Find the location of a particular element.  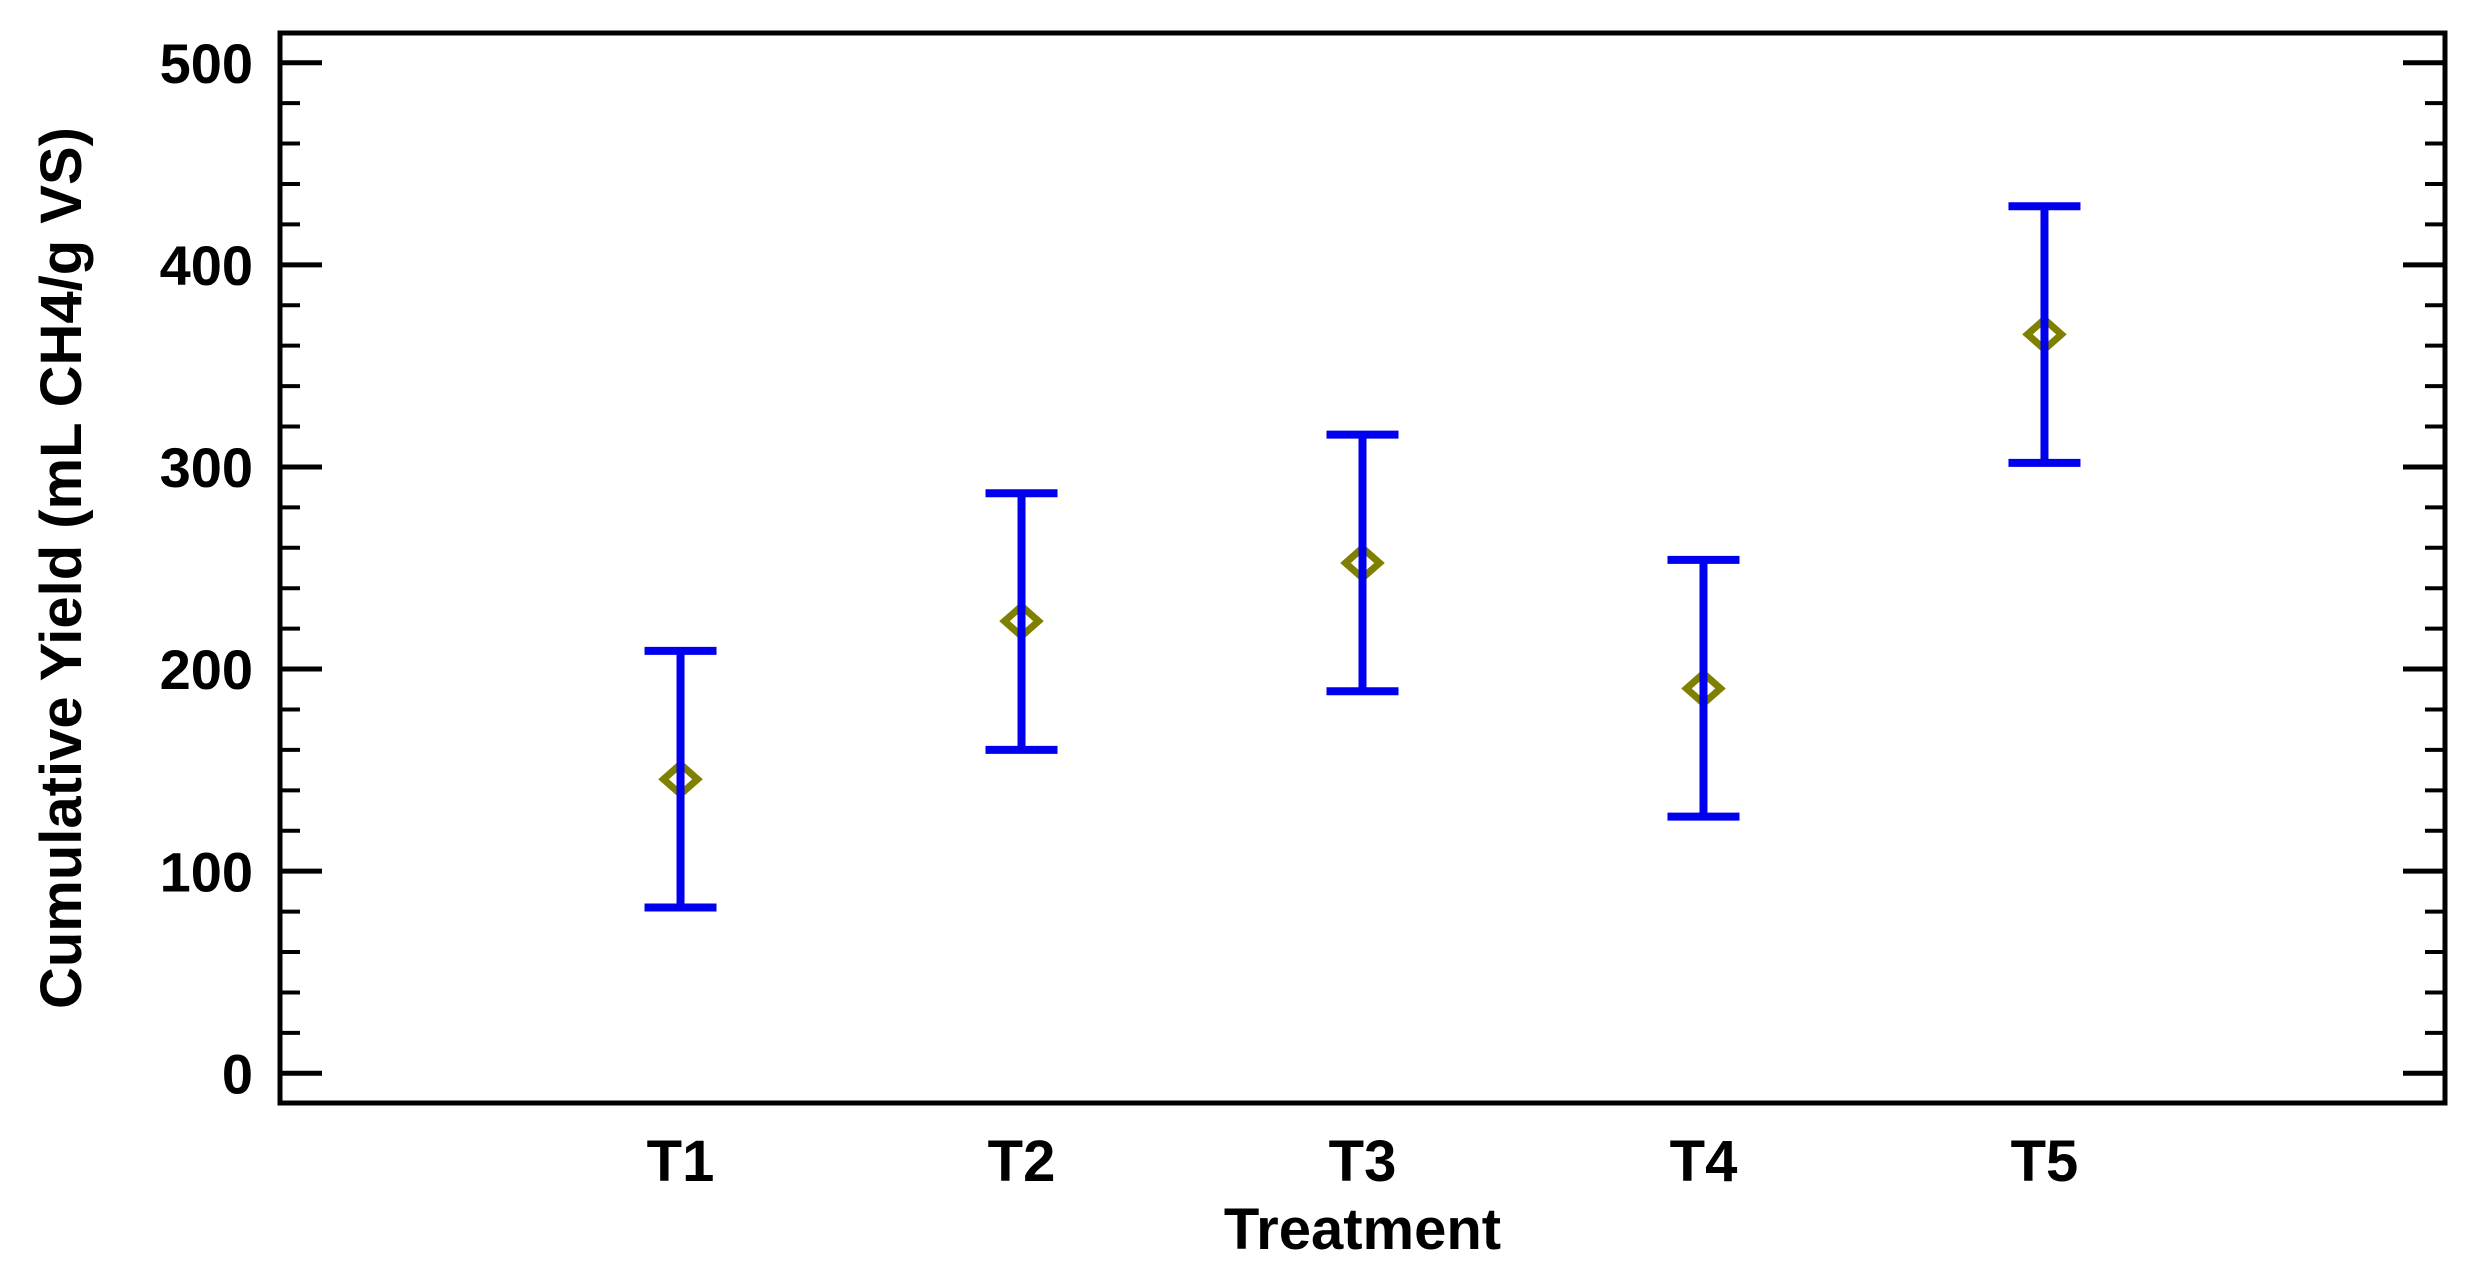

x-category-label: T5 is located at coordinates (2045, 1161).